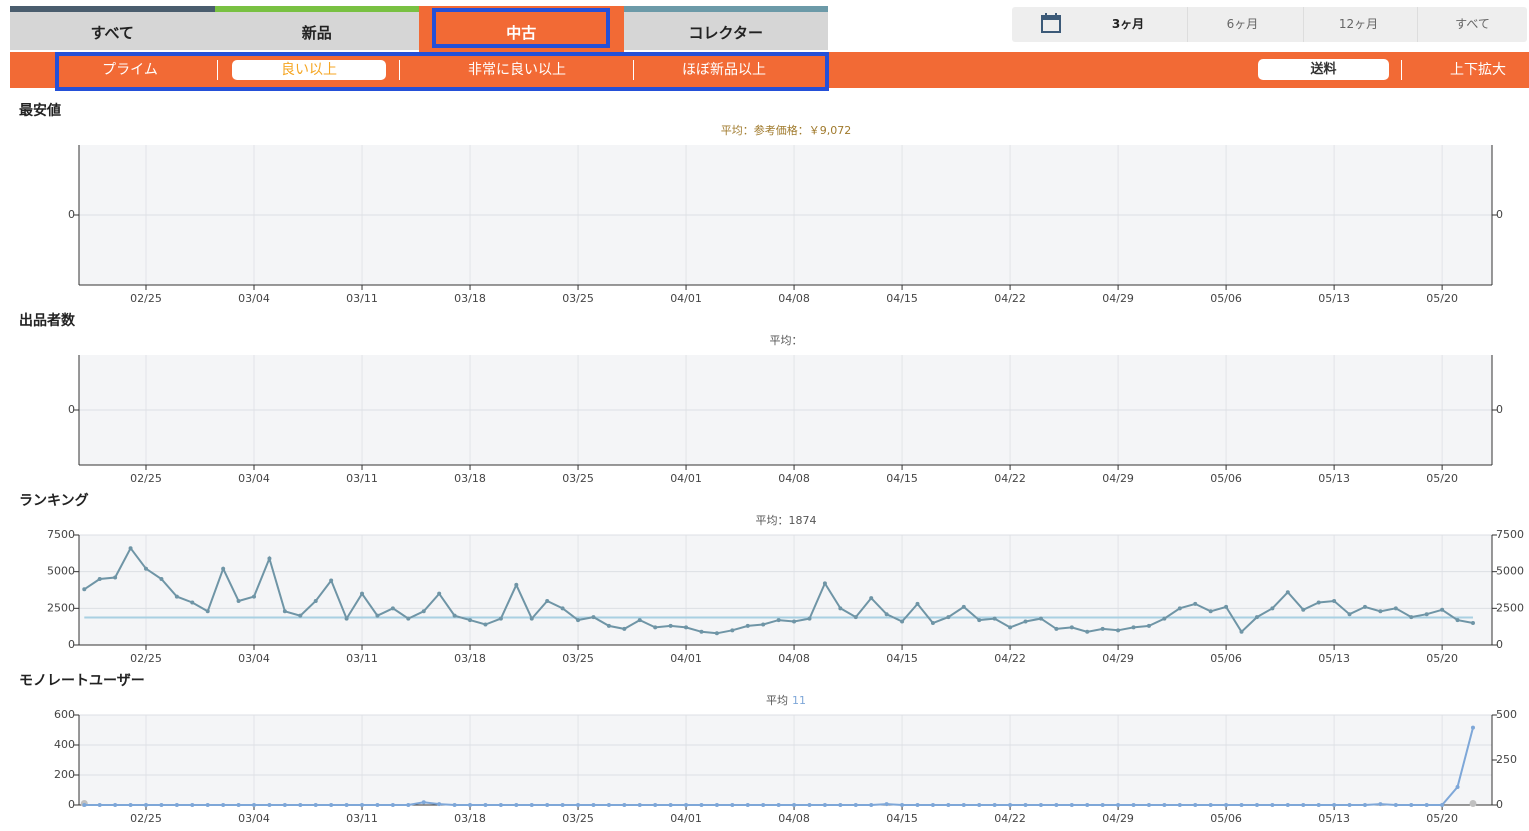 The image size is (1529, 831). Describe the element at coordinates (1242, 24) in the screenshot. I see `period-option: 6ヶ月` at that location.